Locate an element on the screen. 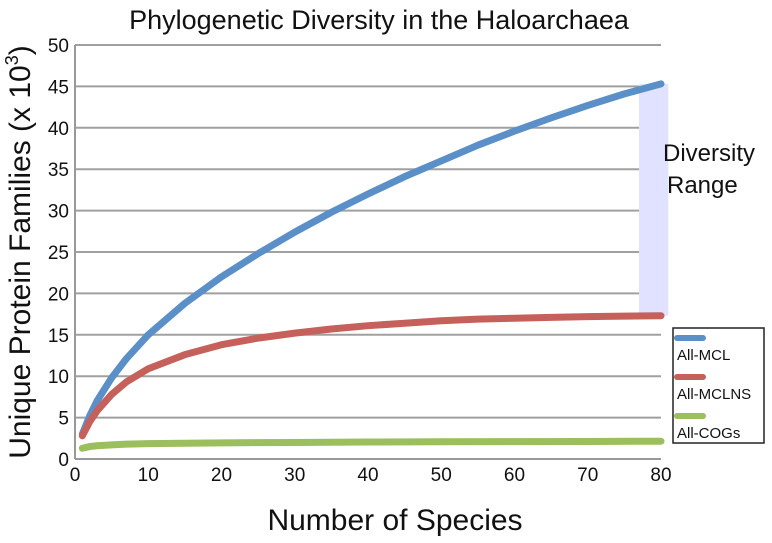  x-tick-label-10: 10 is located at coordinates (148, 475).